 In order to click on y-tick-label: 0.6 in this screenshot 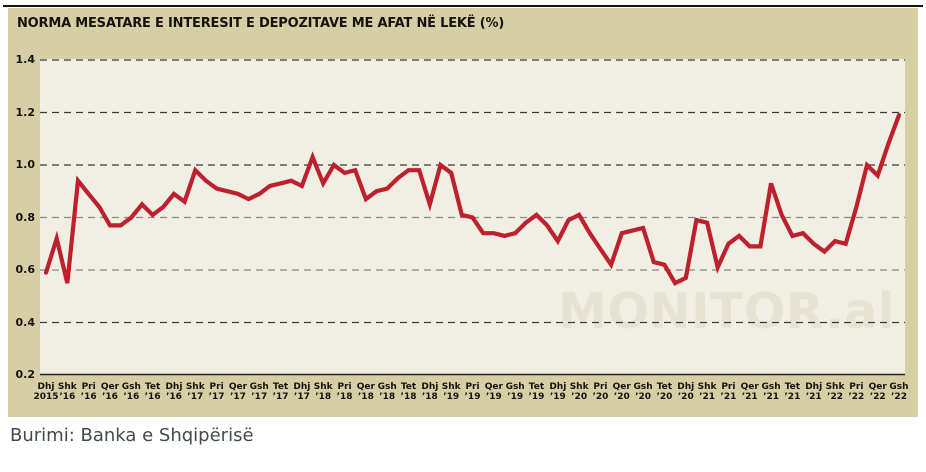, I will do `click(25, 269)`.